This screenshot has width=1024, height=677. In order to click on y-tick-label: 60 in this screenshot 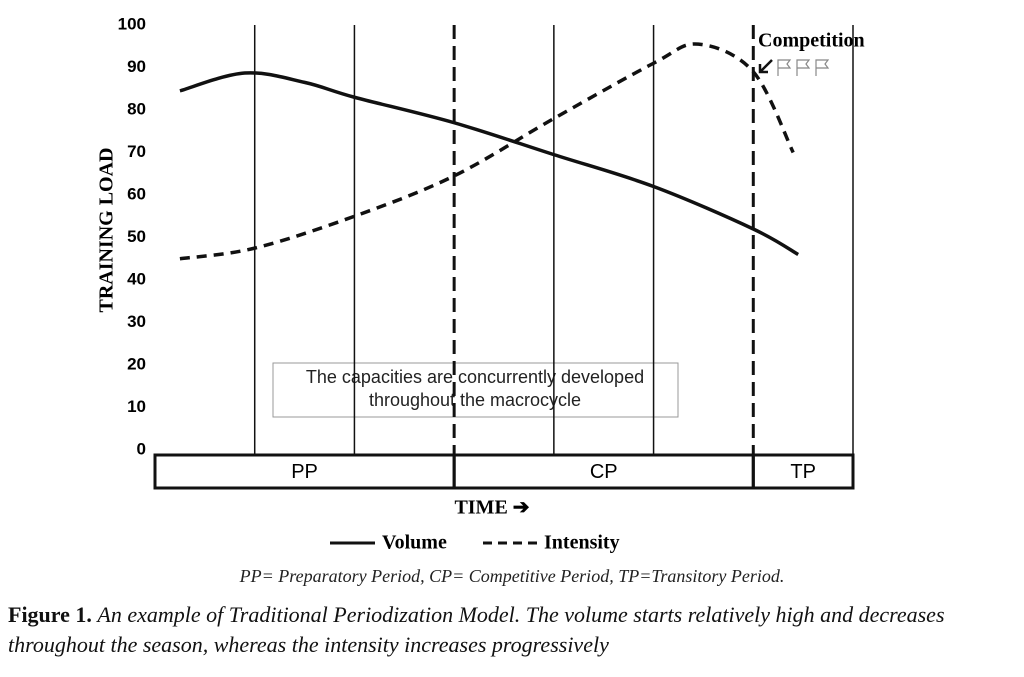, I will do `click(136, 193)`.